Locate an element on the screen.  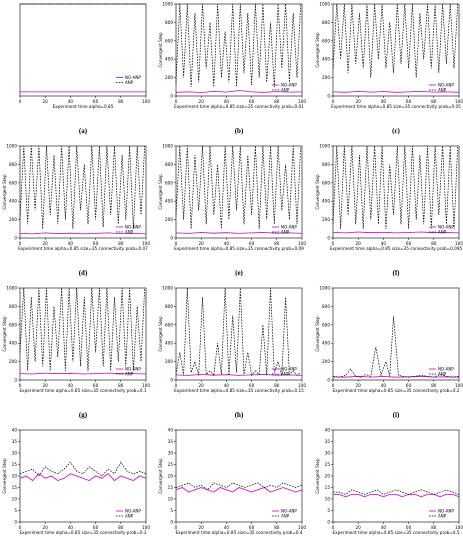
y-tick-label: 10 is located at coordinates (15, 499).